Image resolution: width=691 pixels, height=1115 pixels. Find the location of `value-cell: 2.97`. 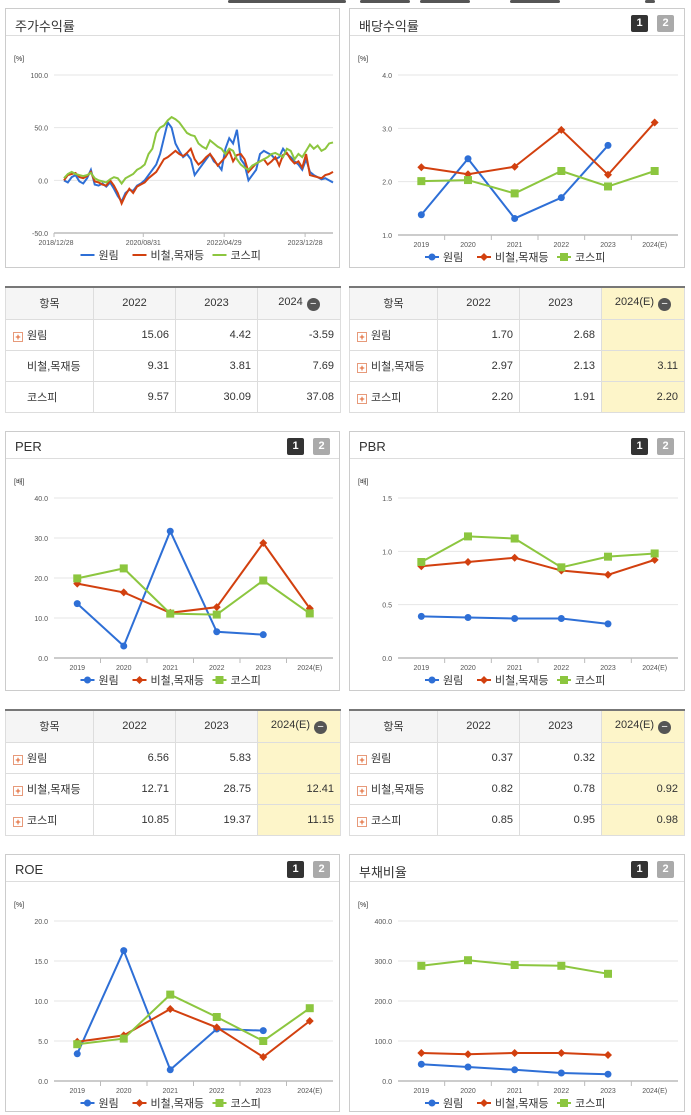

value-cell: 2.97 is located at coordinates (478, 366).